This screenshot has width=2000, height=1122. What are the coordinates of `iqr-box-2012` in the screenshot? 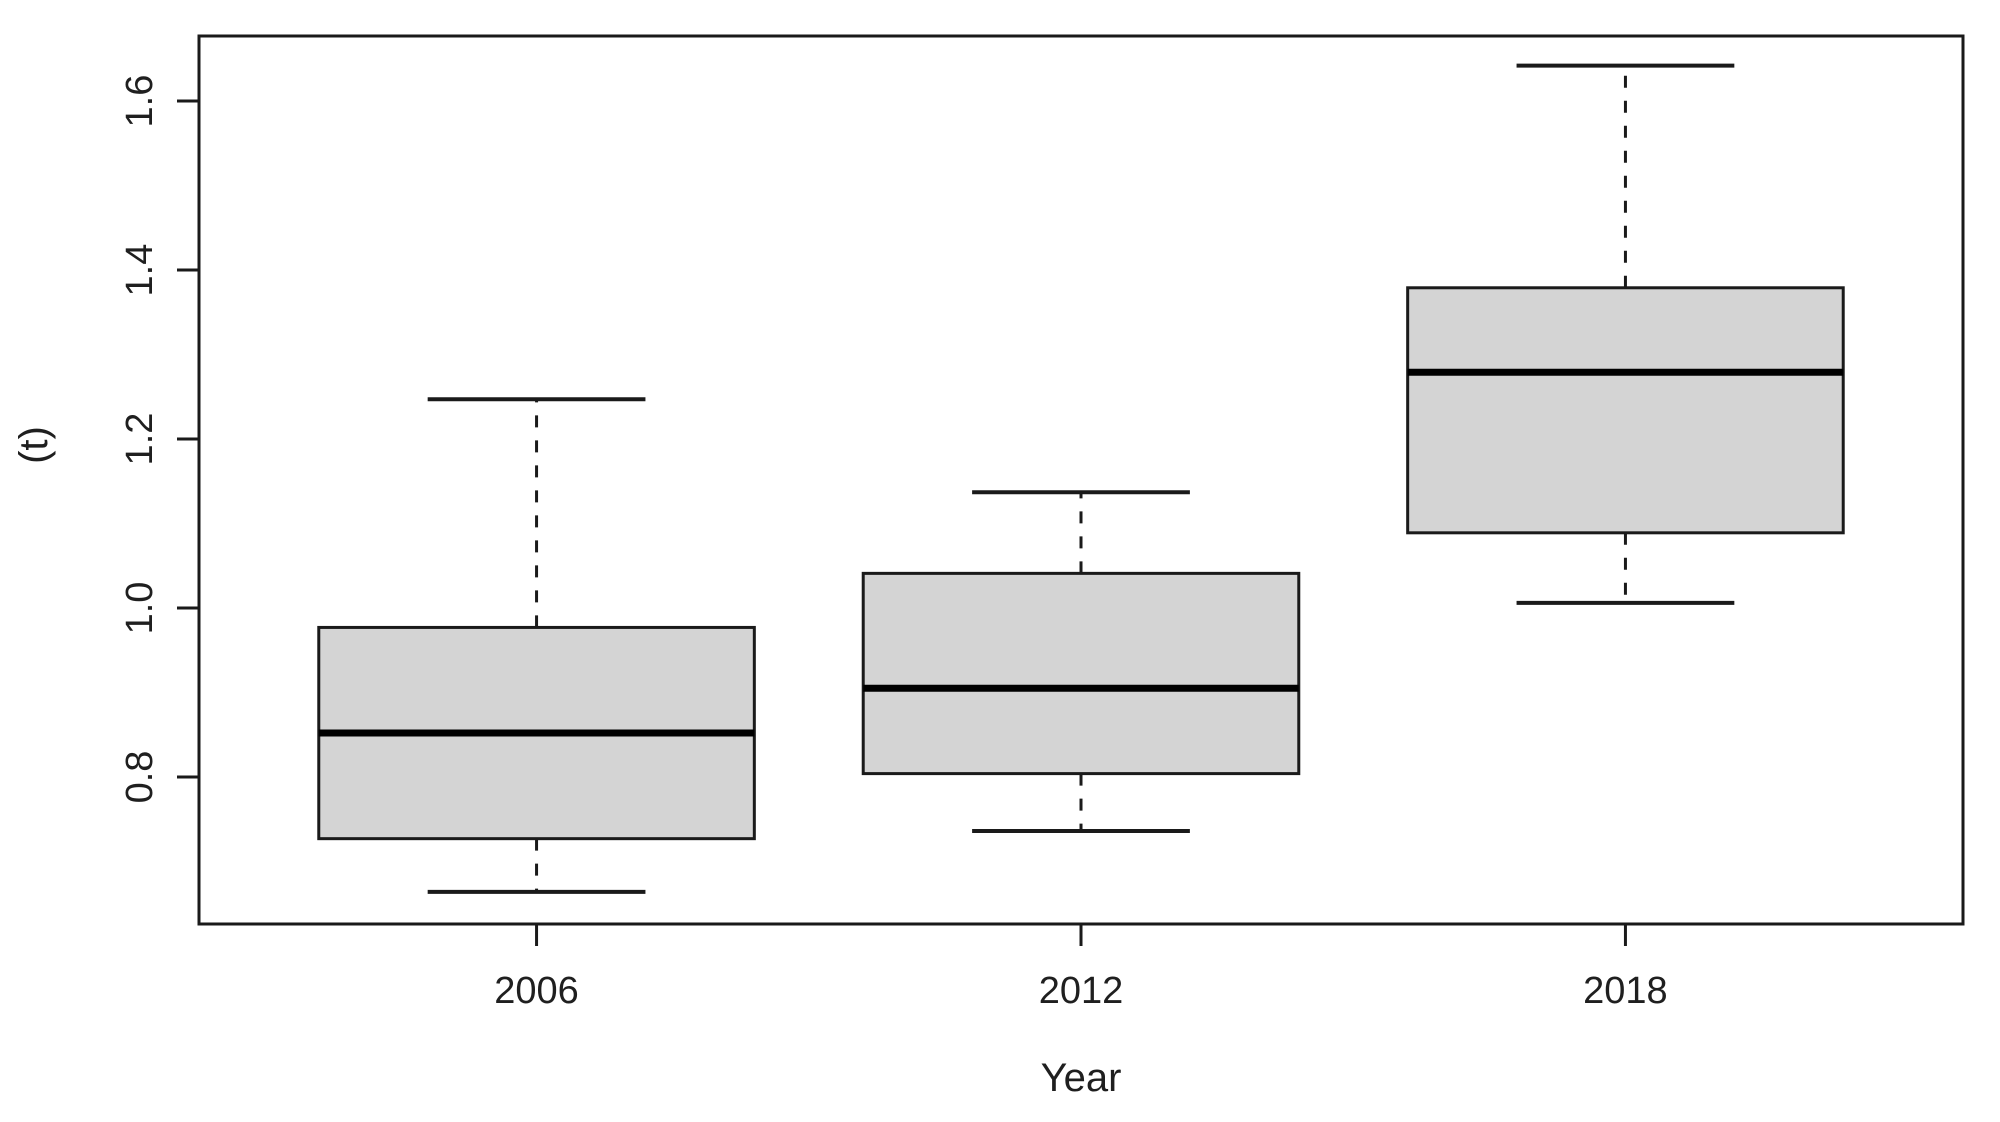 It's located at (1081, 673).